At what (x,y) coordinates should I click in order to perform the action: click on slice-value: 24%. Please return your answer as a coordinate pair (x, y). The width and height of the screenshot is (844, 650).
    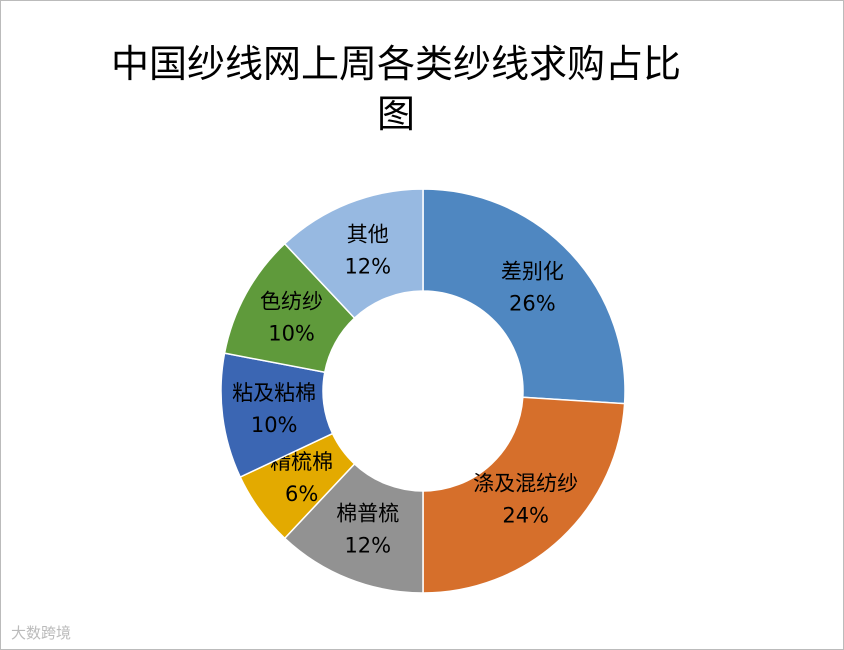
    Looking at the image, I should click on (525, 515).